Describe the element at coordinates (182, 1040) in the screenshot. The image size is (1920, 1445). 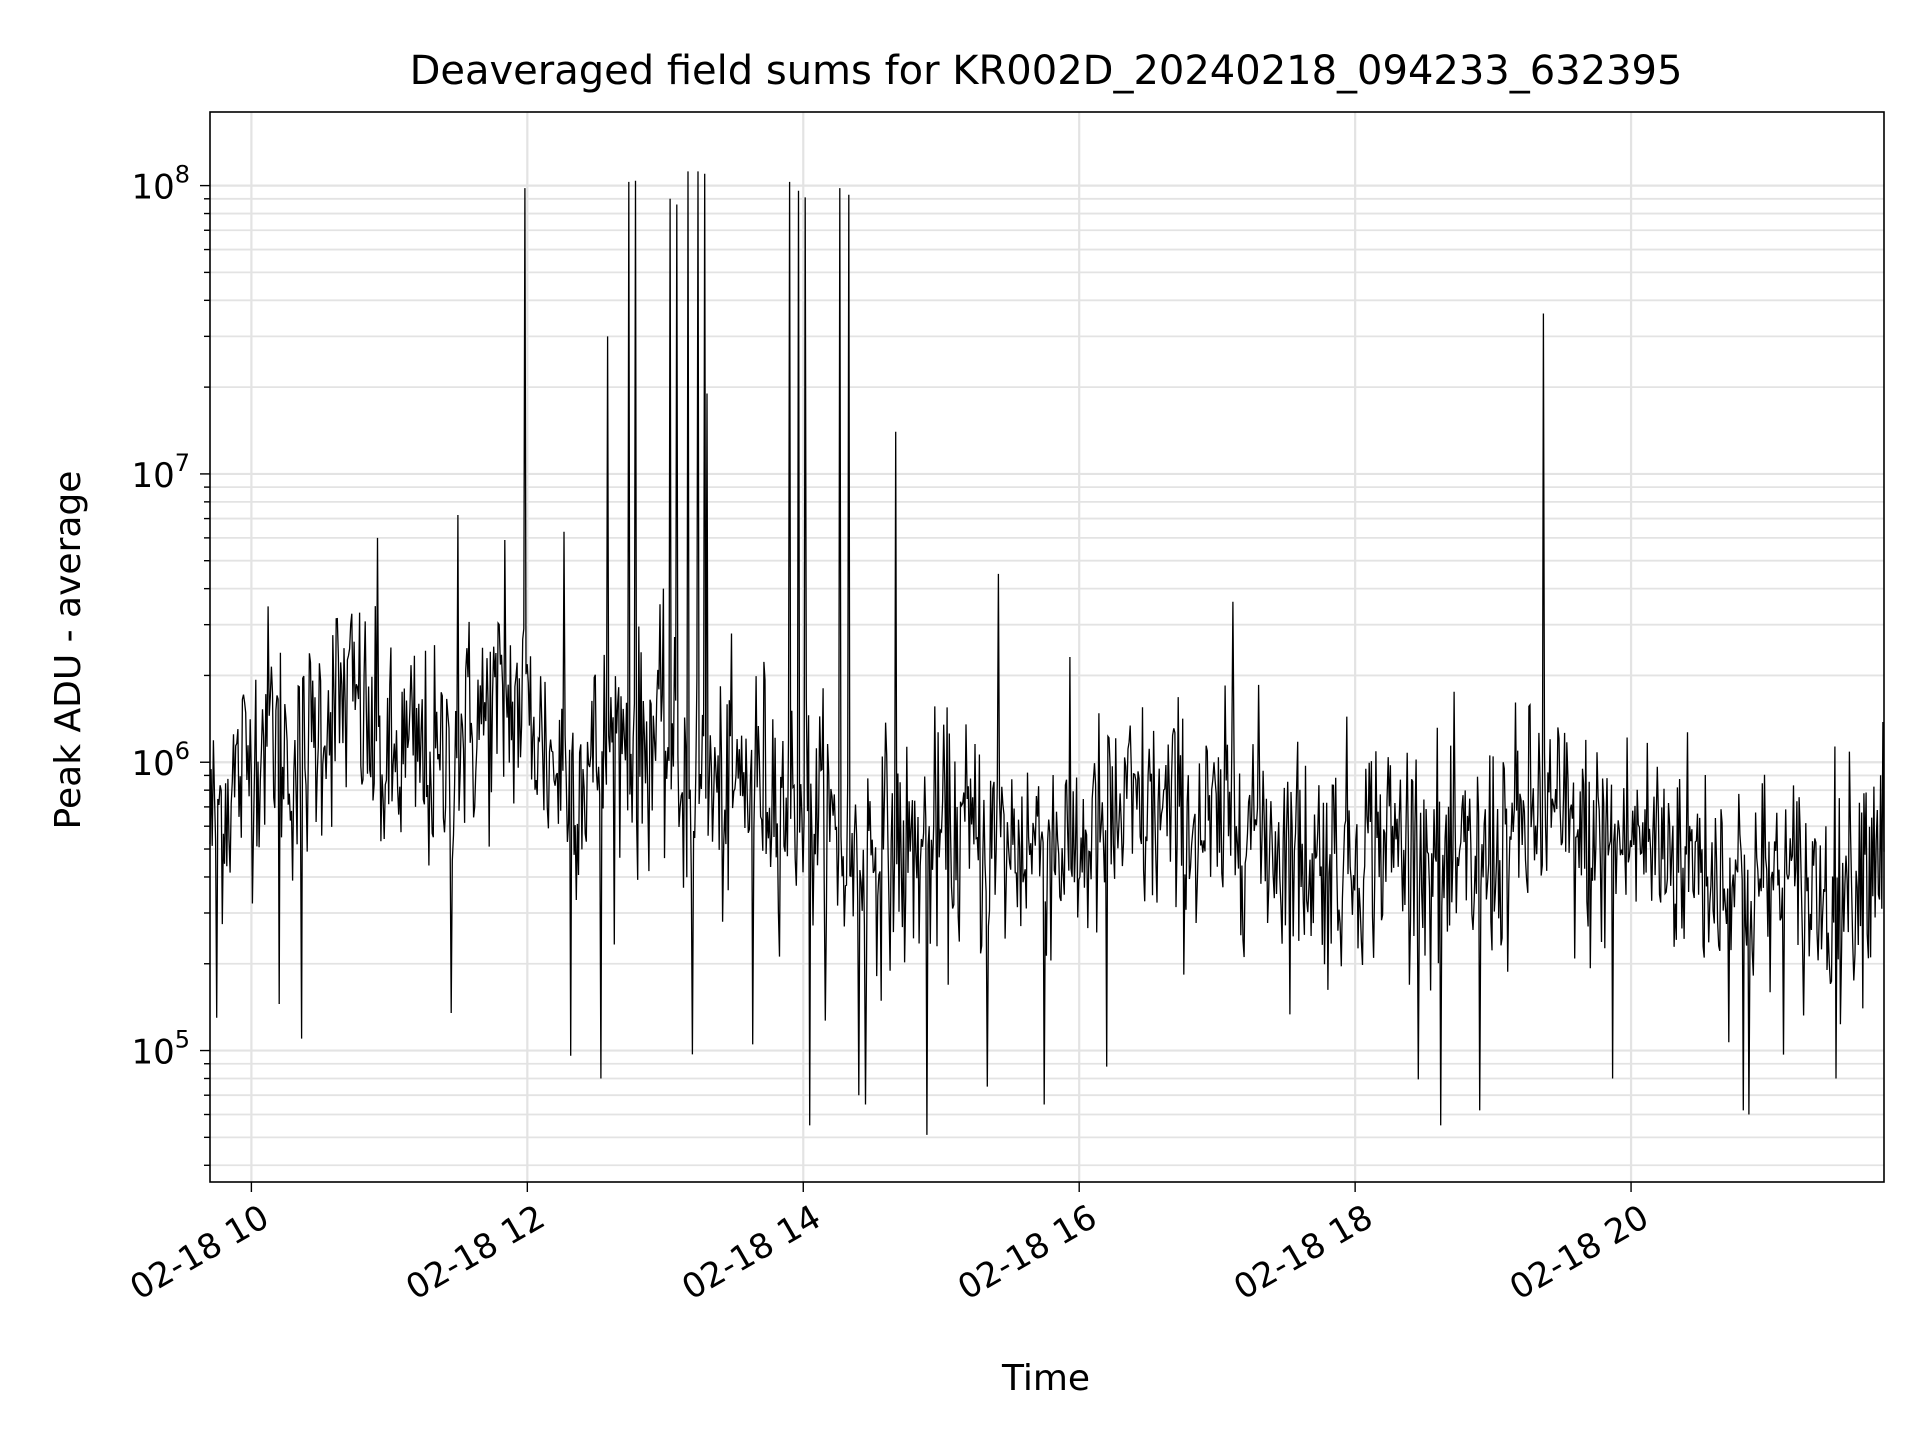
I see `y-tick-label-exponent: 5` at that location.